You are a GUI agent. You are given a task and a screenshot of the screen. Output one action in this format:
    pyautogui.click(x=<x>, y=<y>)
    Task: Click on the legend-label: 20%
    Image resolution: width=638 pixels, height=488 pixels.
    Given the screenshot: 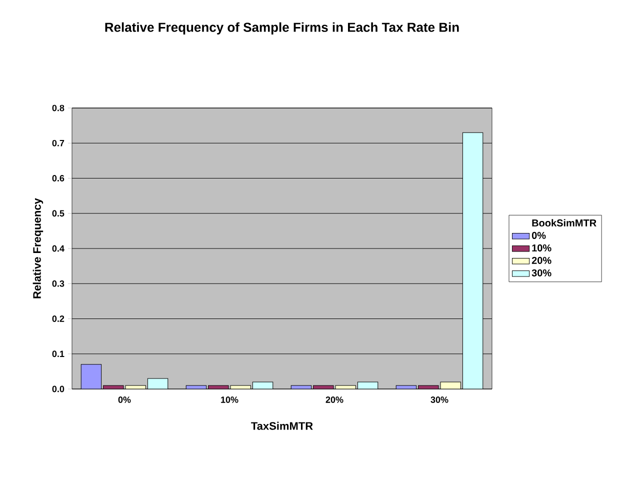 What is the action you would take?
    pyautogui.click(x=542, y=260)
    